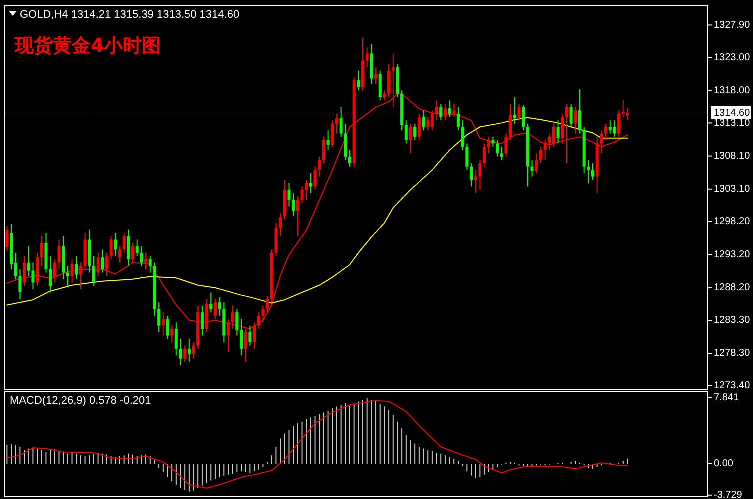 The width and height of the screenshot is (753, 499). What do you see at coordinates (88, 46) in the screenshot?
I see `annotation: 现货黄金4小时图` at bounding box center [88, 46].